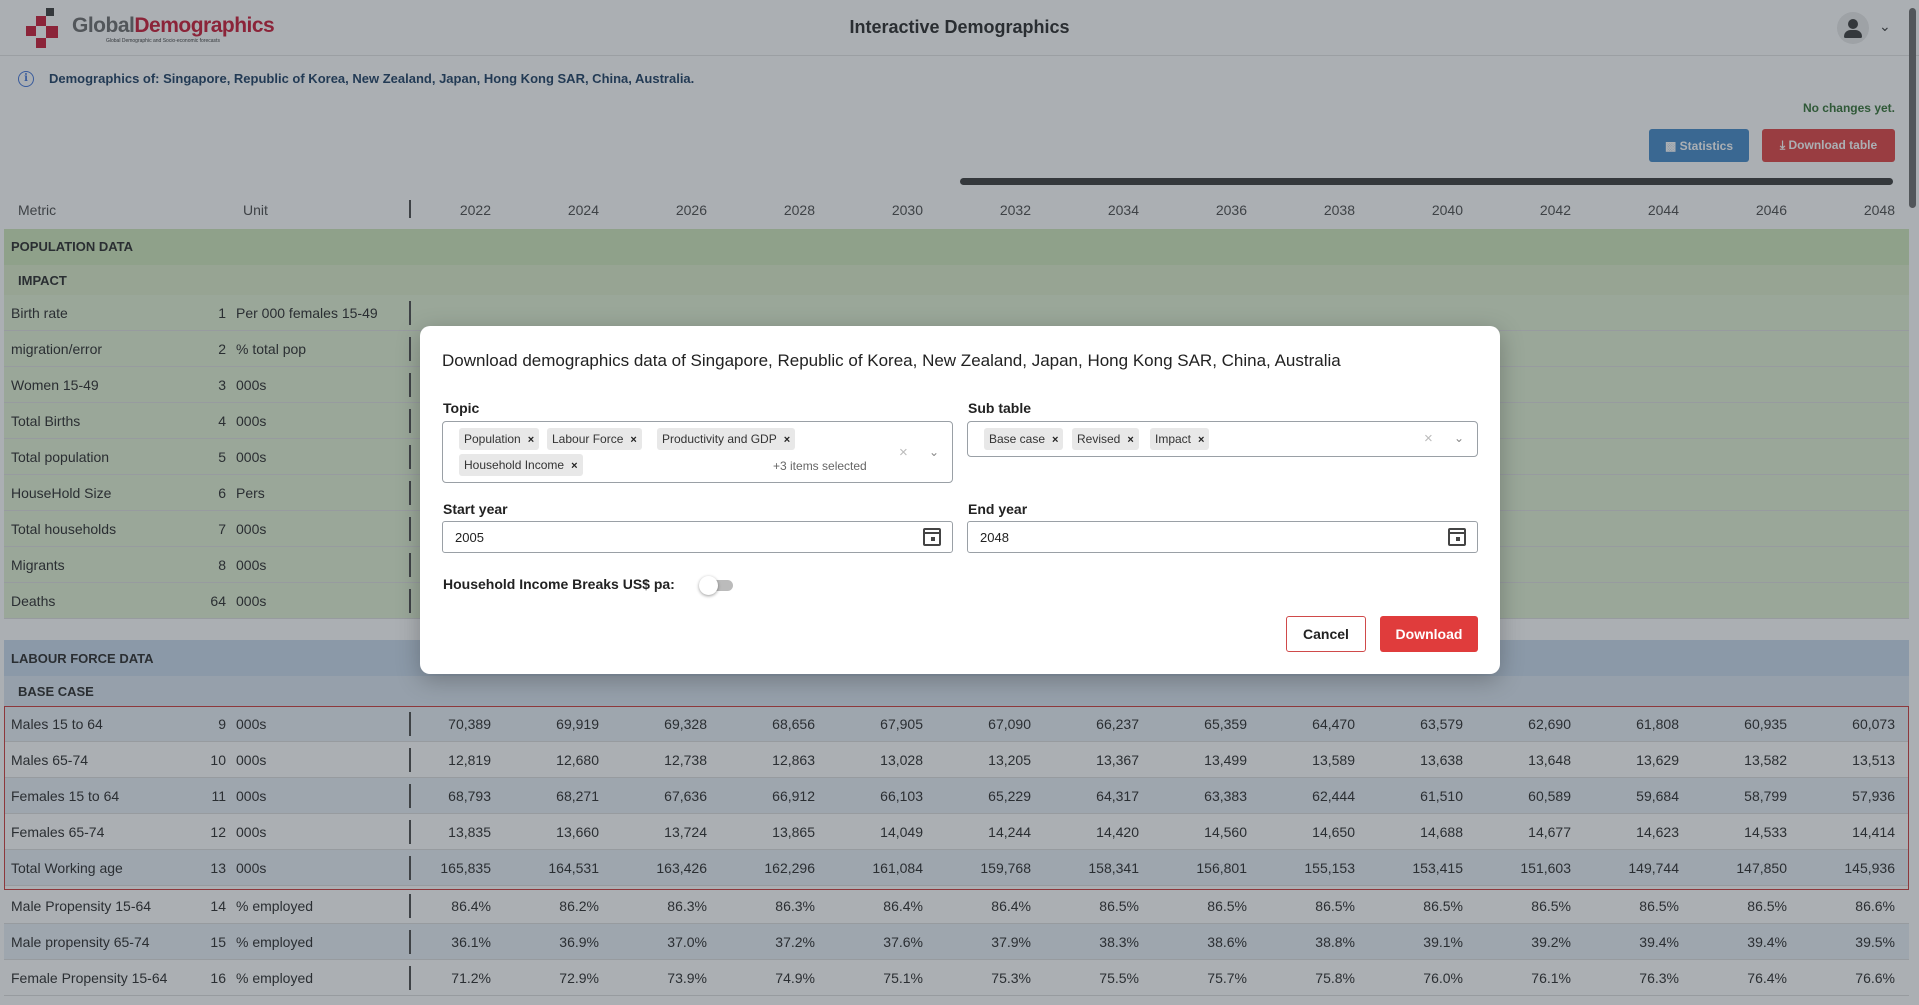 This screenshot has height=1005, width=1919. I want to click on statistics-button: ▩ Statistics, so click(1699, 145).